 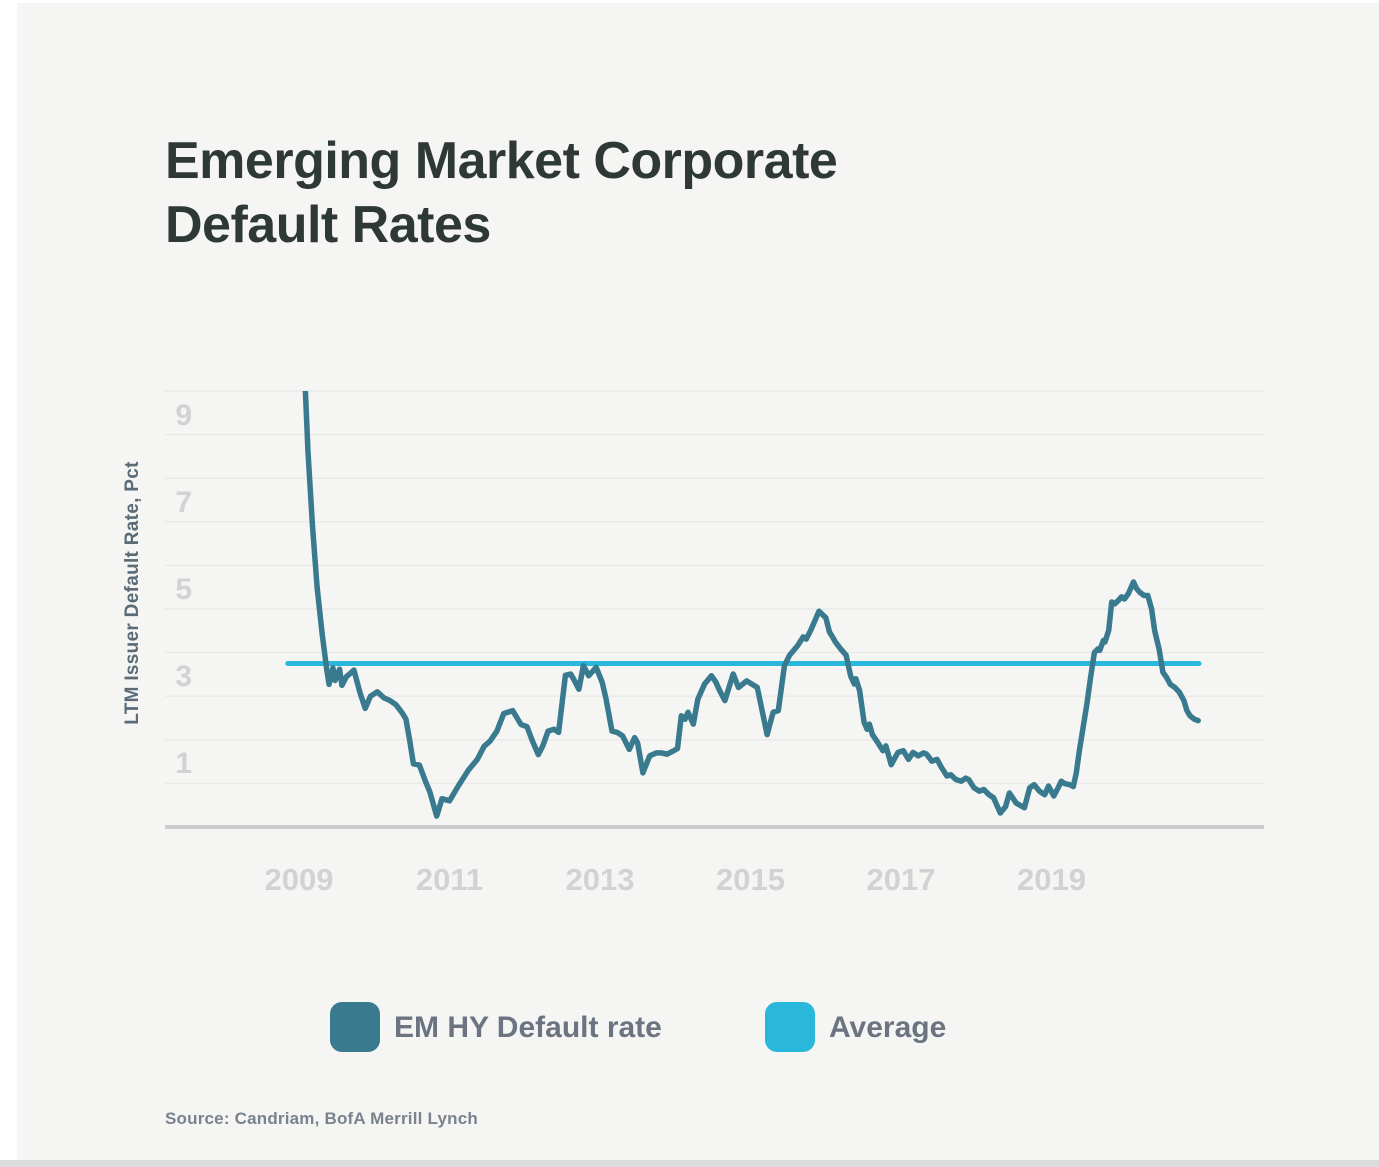 I want to click on x-tick-label-2015: 2015, so click(x=750, y=879).